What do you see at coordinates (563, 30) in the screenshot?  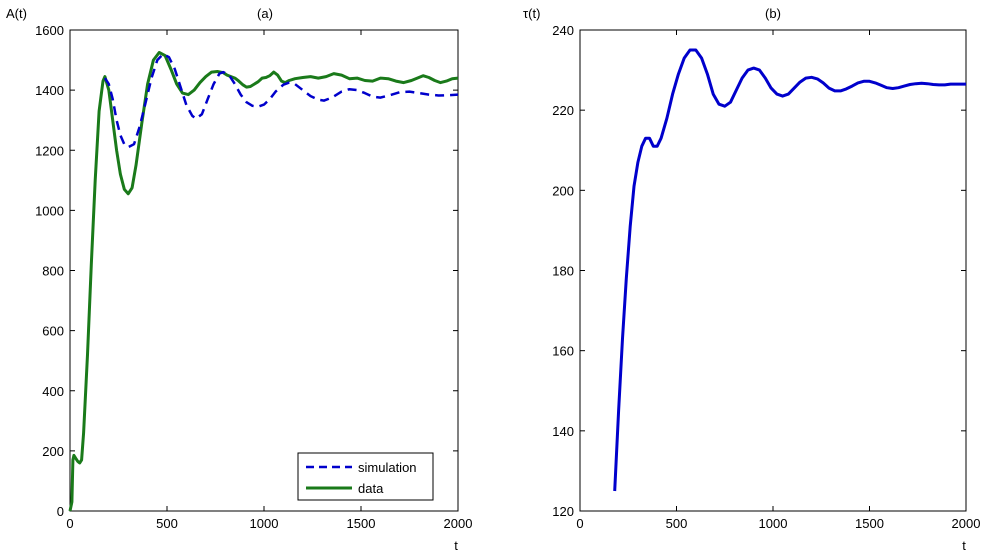 I see `y-tick-label: 240` at bounding box center [563, 30].